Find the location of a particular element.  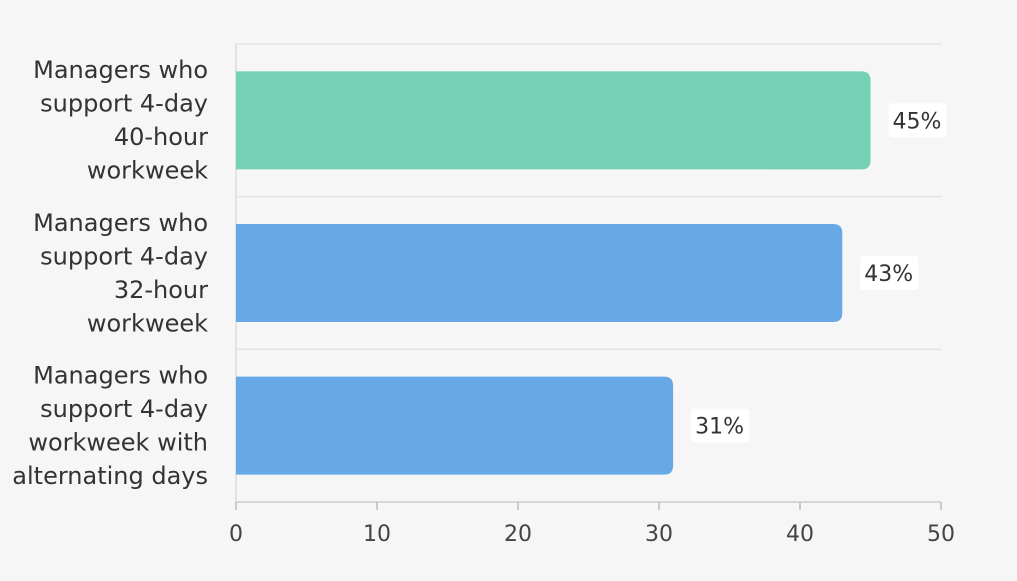

category-label: Managers who support 4-day 40-hour workweek is located at coordinates (120, 120).